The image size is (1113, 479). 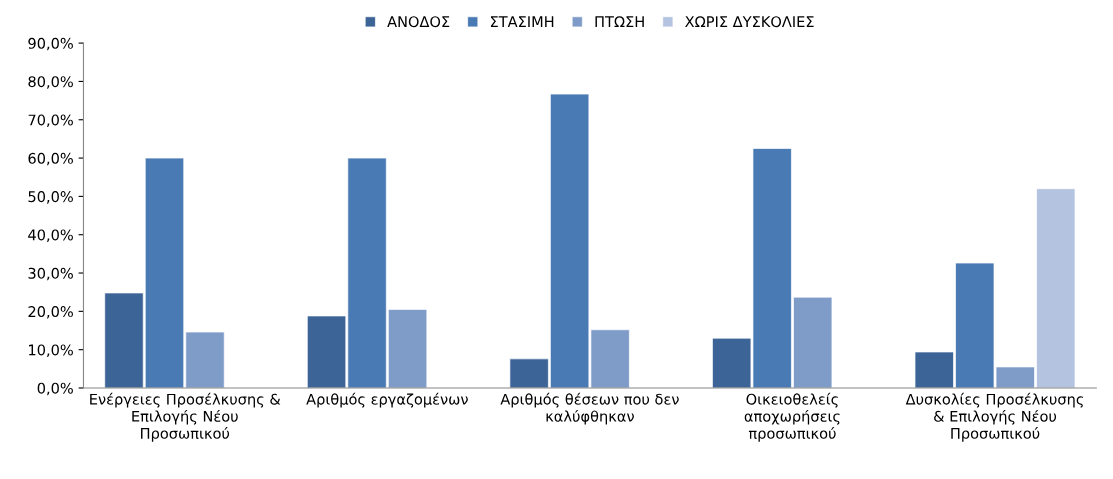 What do you see at coordinates (50, 274) in the screenshot?
I see `y-tick-label: 30,0%` at bounding box center [50, 274].